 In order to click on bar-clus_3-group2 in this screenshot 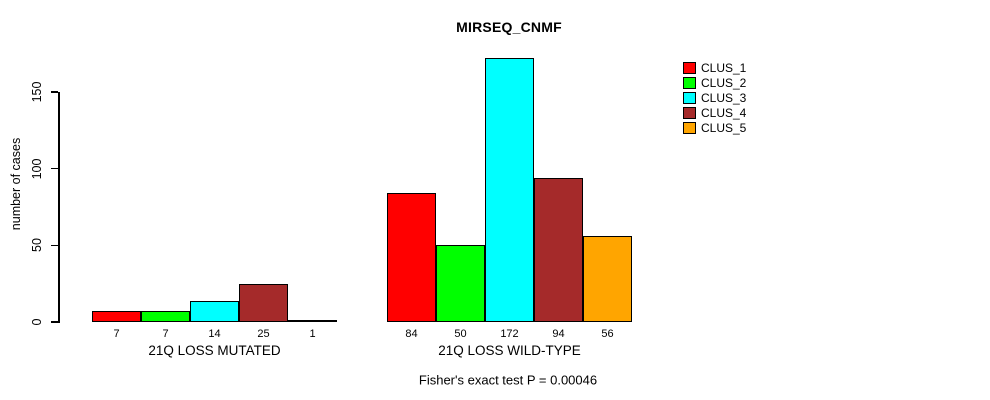, I will do `click(509, 190)`.